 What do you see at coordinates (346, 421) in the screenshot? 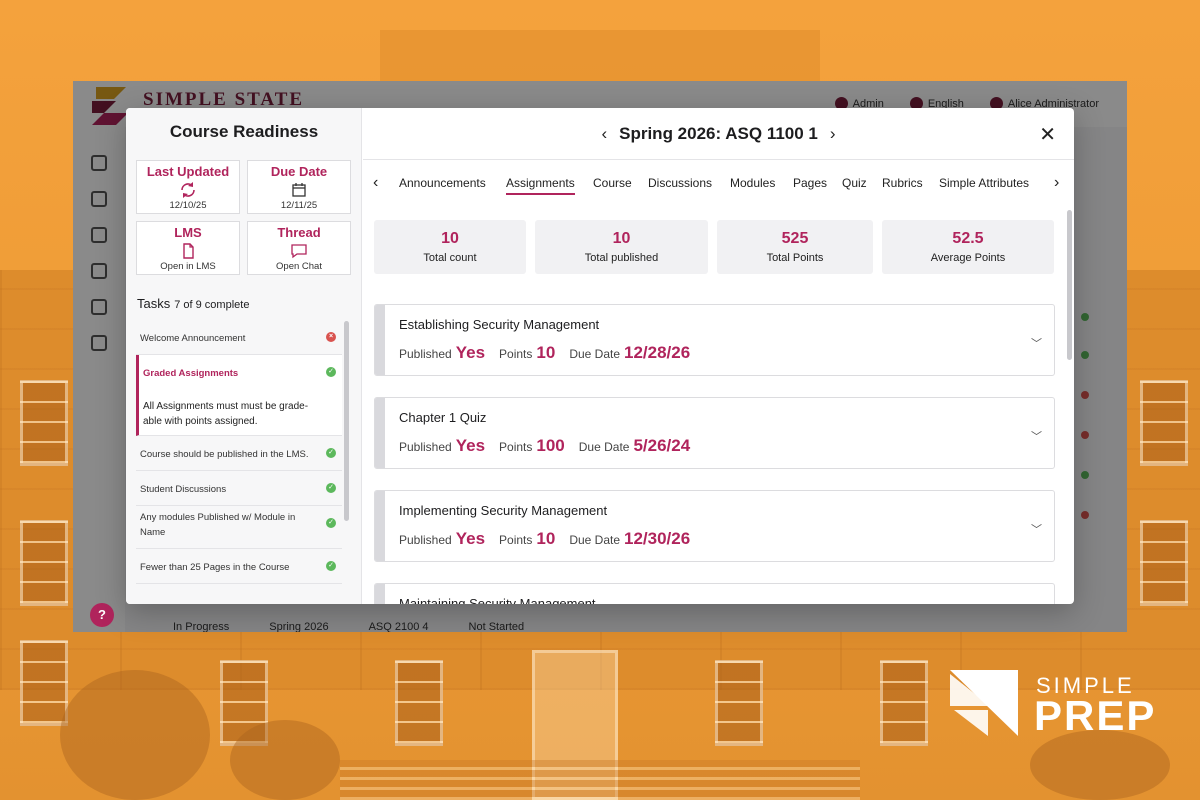
I see `task-list-scrollbar` at bounding box center [346, 421].